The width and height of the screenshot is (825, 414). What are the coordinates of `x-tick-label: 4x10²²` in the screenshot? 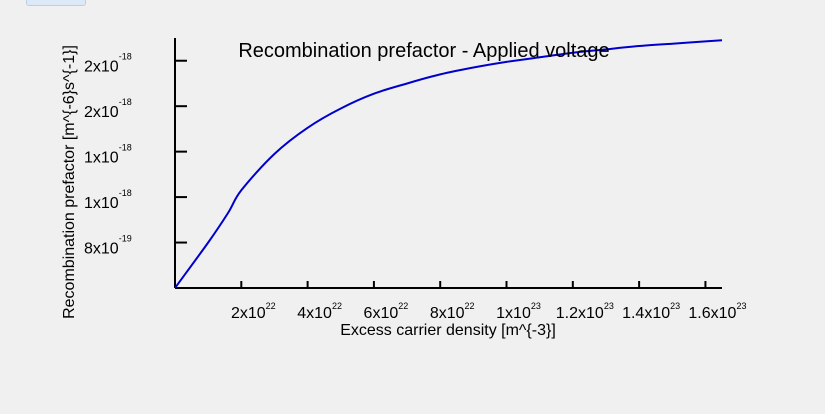 It's located at (319, 311).